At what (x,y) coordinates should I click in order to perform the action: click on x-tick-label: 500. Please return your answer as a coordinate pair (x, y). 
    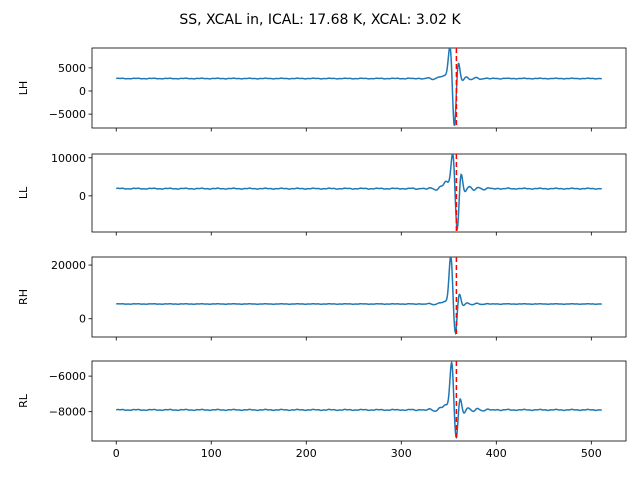
    Looking at the image, I should click on (591, 453).